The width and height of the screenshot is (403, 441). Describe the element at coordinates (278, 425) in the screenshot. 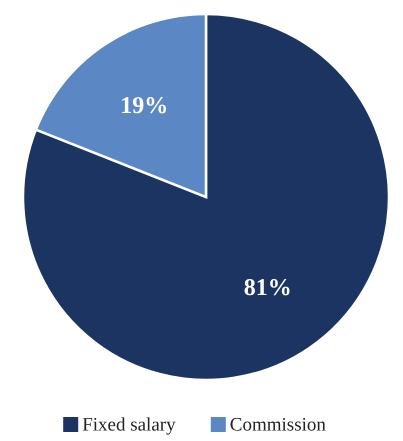

I see `legend-label: Commission` at that location.